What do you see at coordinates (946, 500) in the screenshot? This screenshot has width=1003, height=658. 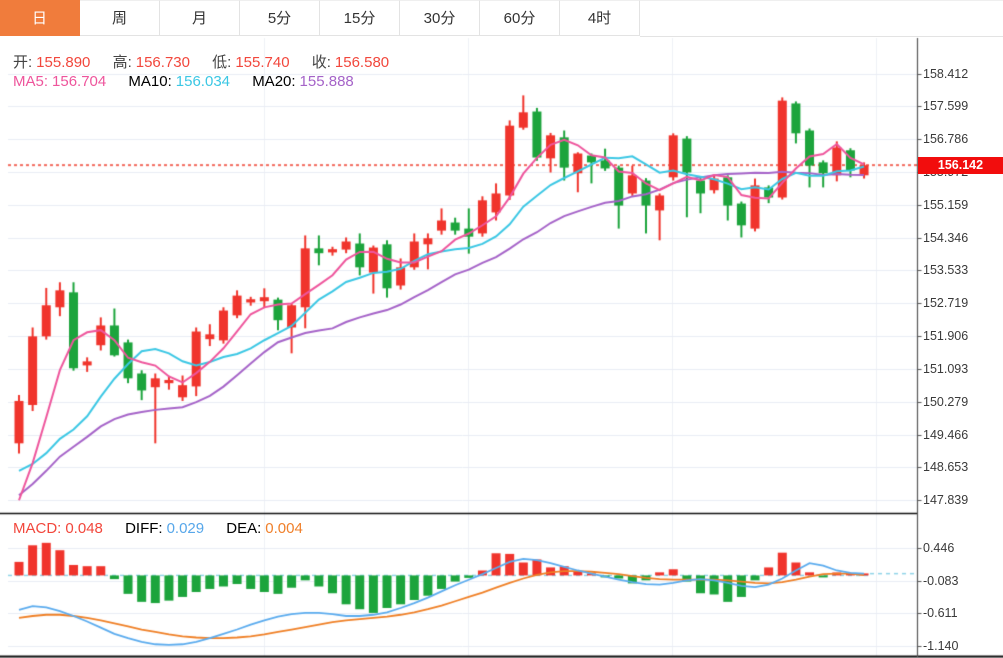 I see `price-tick-label: 147.839` at bounding box center [946, 500].